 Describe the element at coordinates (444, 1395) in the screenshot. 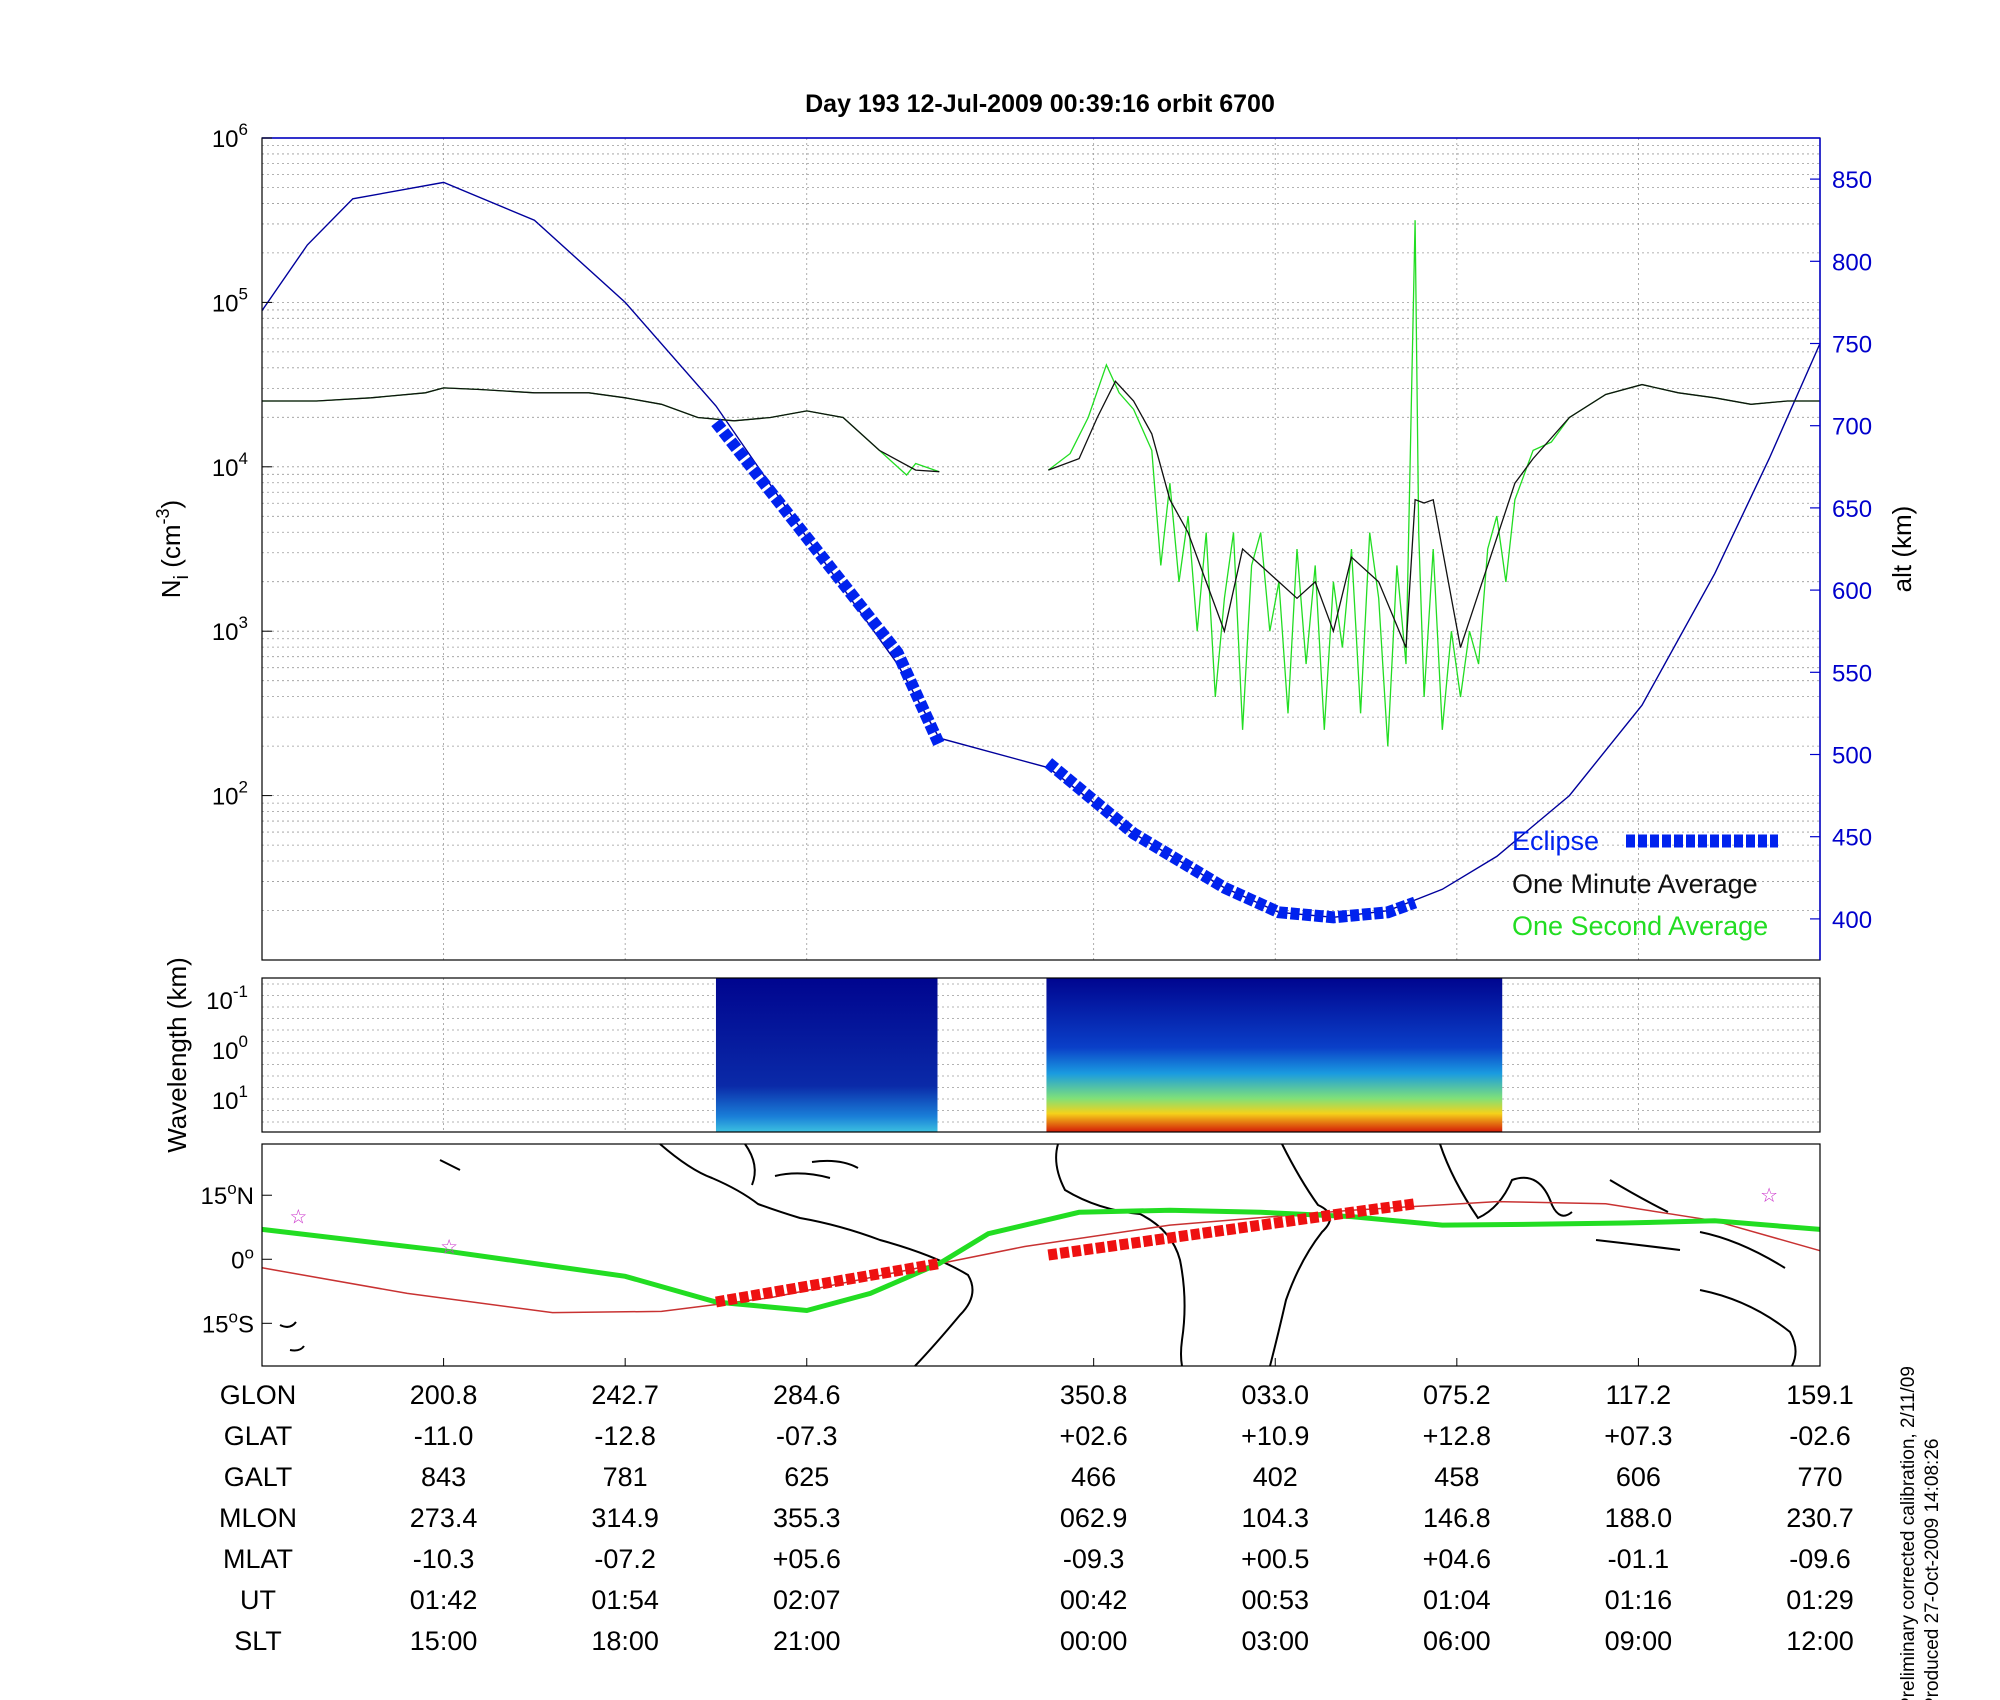

I see `table-cell: 200.8` at that location.